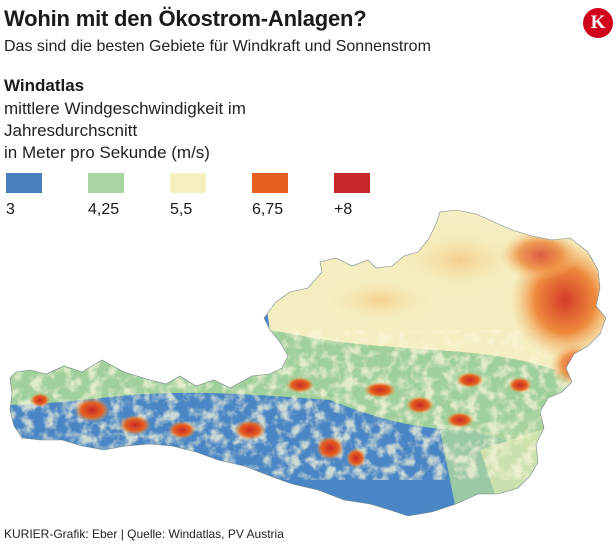  What do you see at coordinates (125, 108) in the screenshot?
I see `desc-line-1: mittlere Windgeschwindigkeit im` at bounding box center [125, 108].